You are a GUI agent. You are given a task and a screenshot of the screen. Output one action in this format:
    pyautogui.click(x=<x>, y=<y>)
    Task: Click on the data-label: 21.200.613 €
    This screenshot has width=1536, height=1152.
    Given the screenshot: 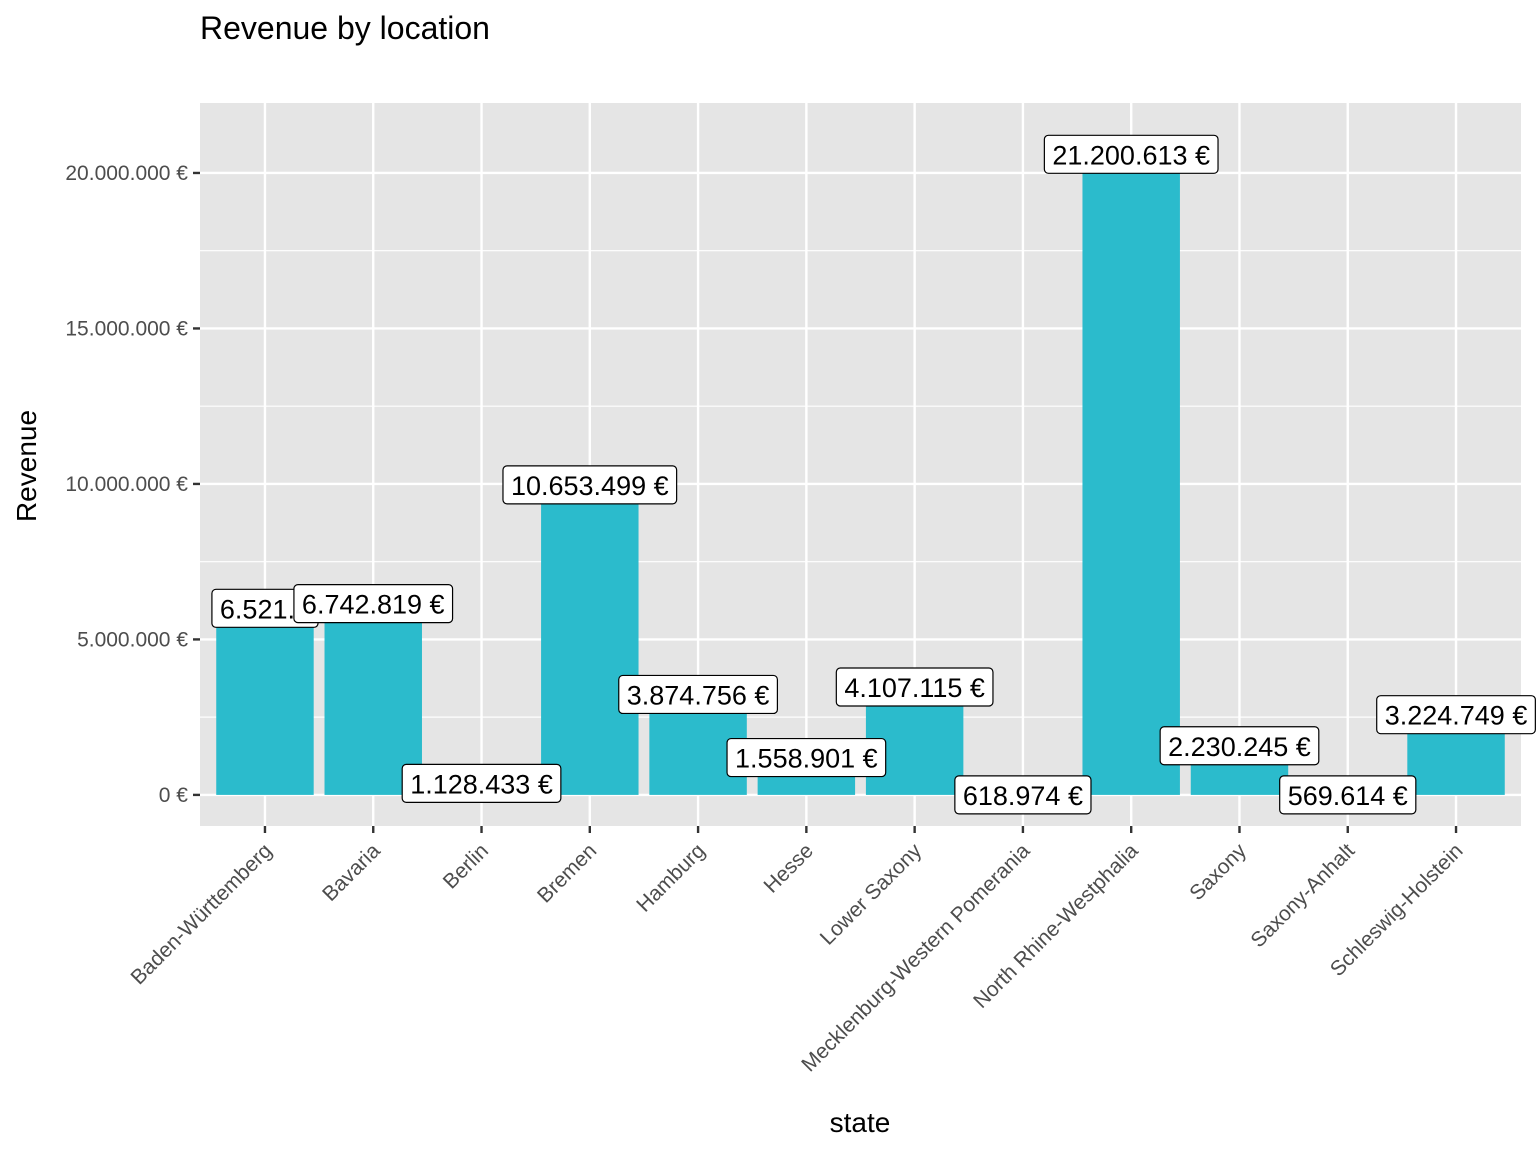 What is the action you would take?
    pyautogui.click(x=1131, y=154)
    